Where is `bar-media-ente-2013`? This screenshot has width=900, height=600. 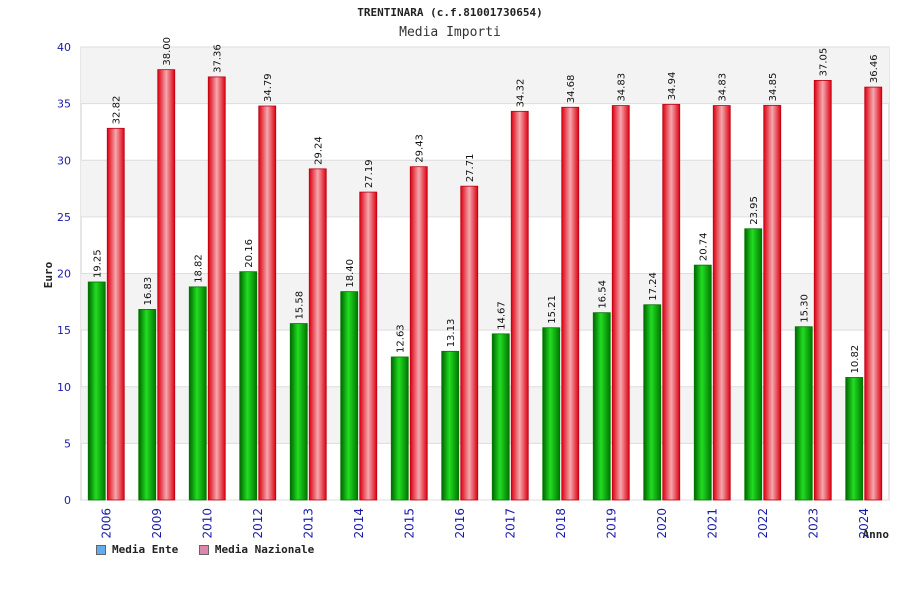
bar-media-ente-2013 is located at coordinates (298, 412).